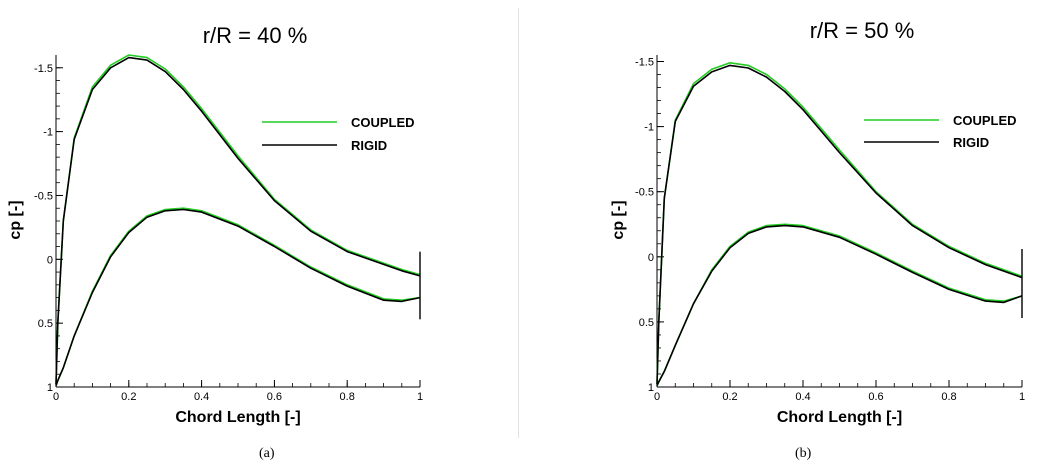 The image size is (1041, 475). I want to click on panel-divider, so click(518, 223).